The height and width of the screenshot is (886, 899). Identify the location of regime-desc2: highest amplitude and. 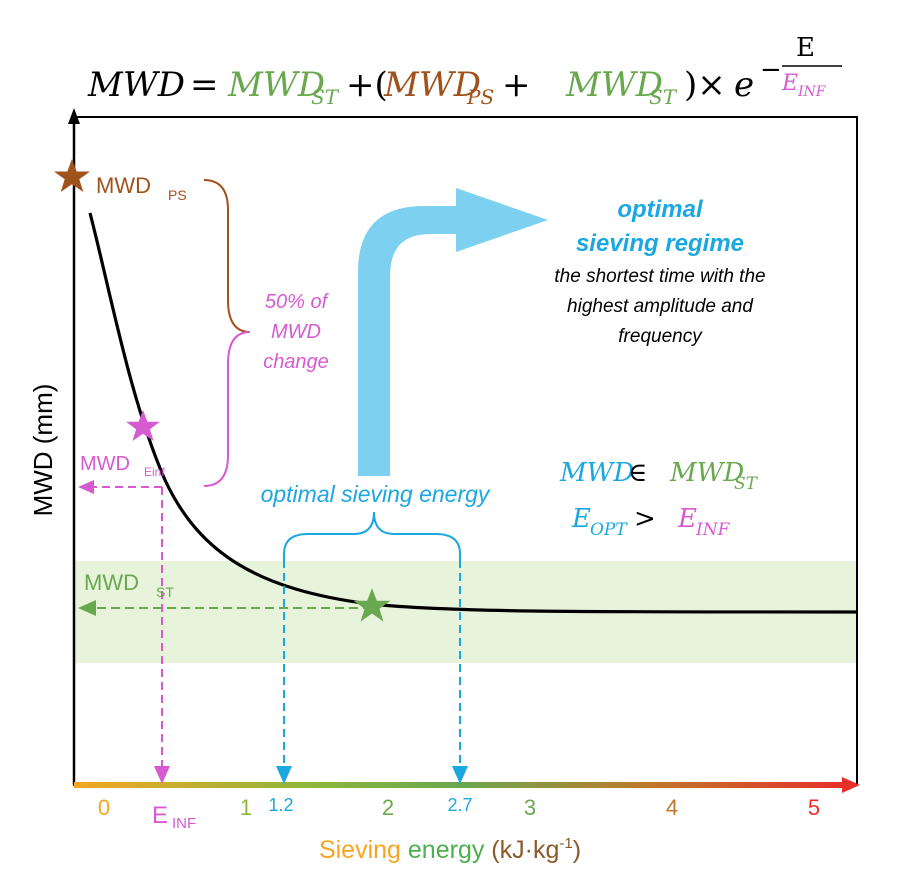
(660, 306).